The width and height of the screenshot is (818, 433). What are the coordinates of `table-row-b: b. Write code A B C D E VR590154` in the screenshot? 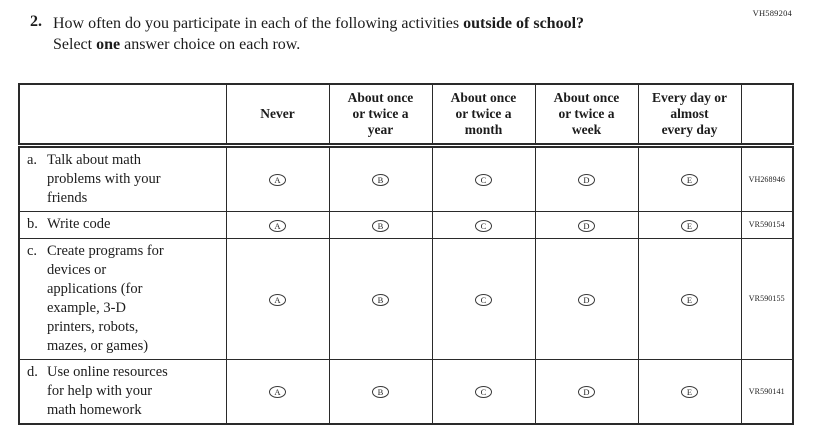 It's located at (406, 224).